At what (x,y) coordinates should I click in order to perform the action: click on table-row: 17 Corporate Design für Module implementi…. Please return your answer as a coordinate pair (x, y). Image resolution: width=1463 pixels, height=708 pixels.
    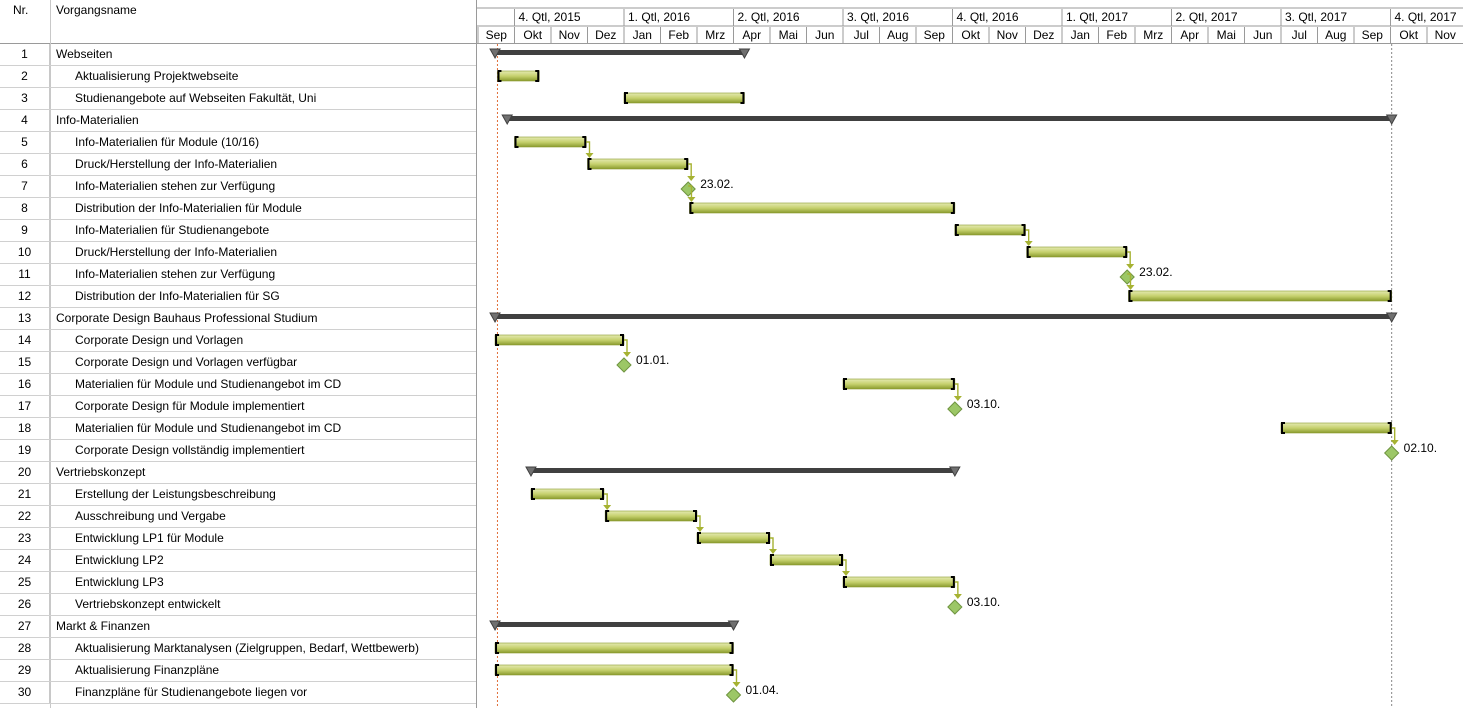
    Looking at the image, I should click on (238, 407).